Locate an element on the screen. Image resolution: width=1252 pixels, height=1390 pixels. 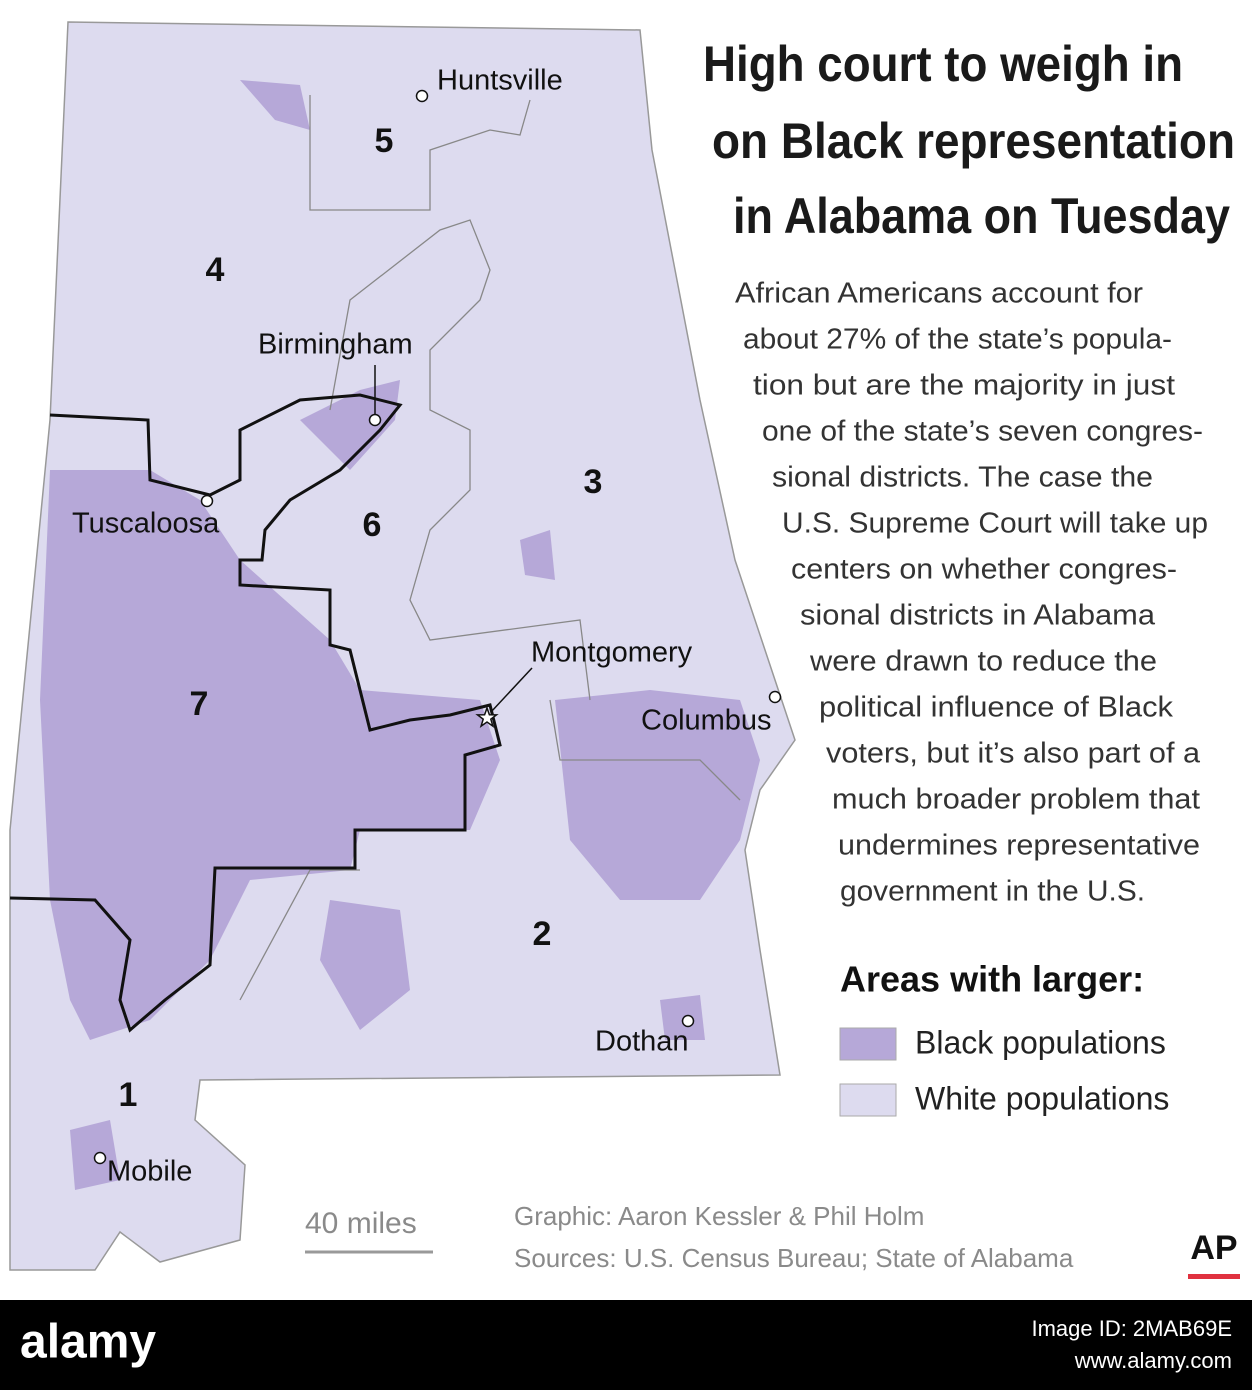
district-number: 5 is located at coordinates (384, 141).